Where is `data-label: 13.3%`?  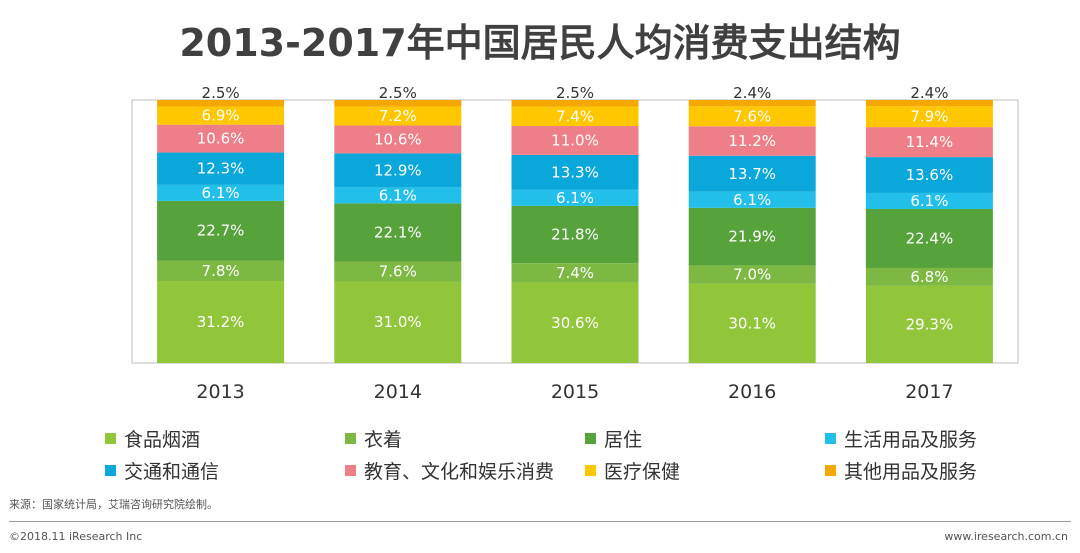 data-label: 13.3% is located at coordinates (575, 172).